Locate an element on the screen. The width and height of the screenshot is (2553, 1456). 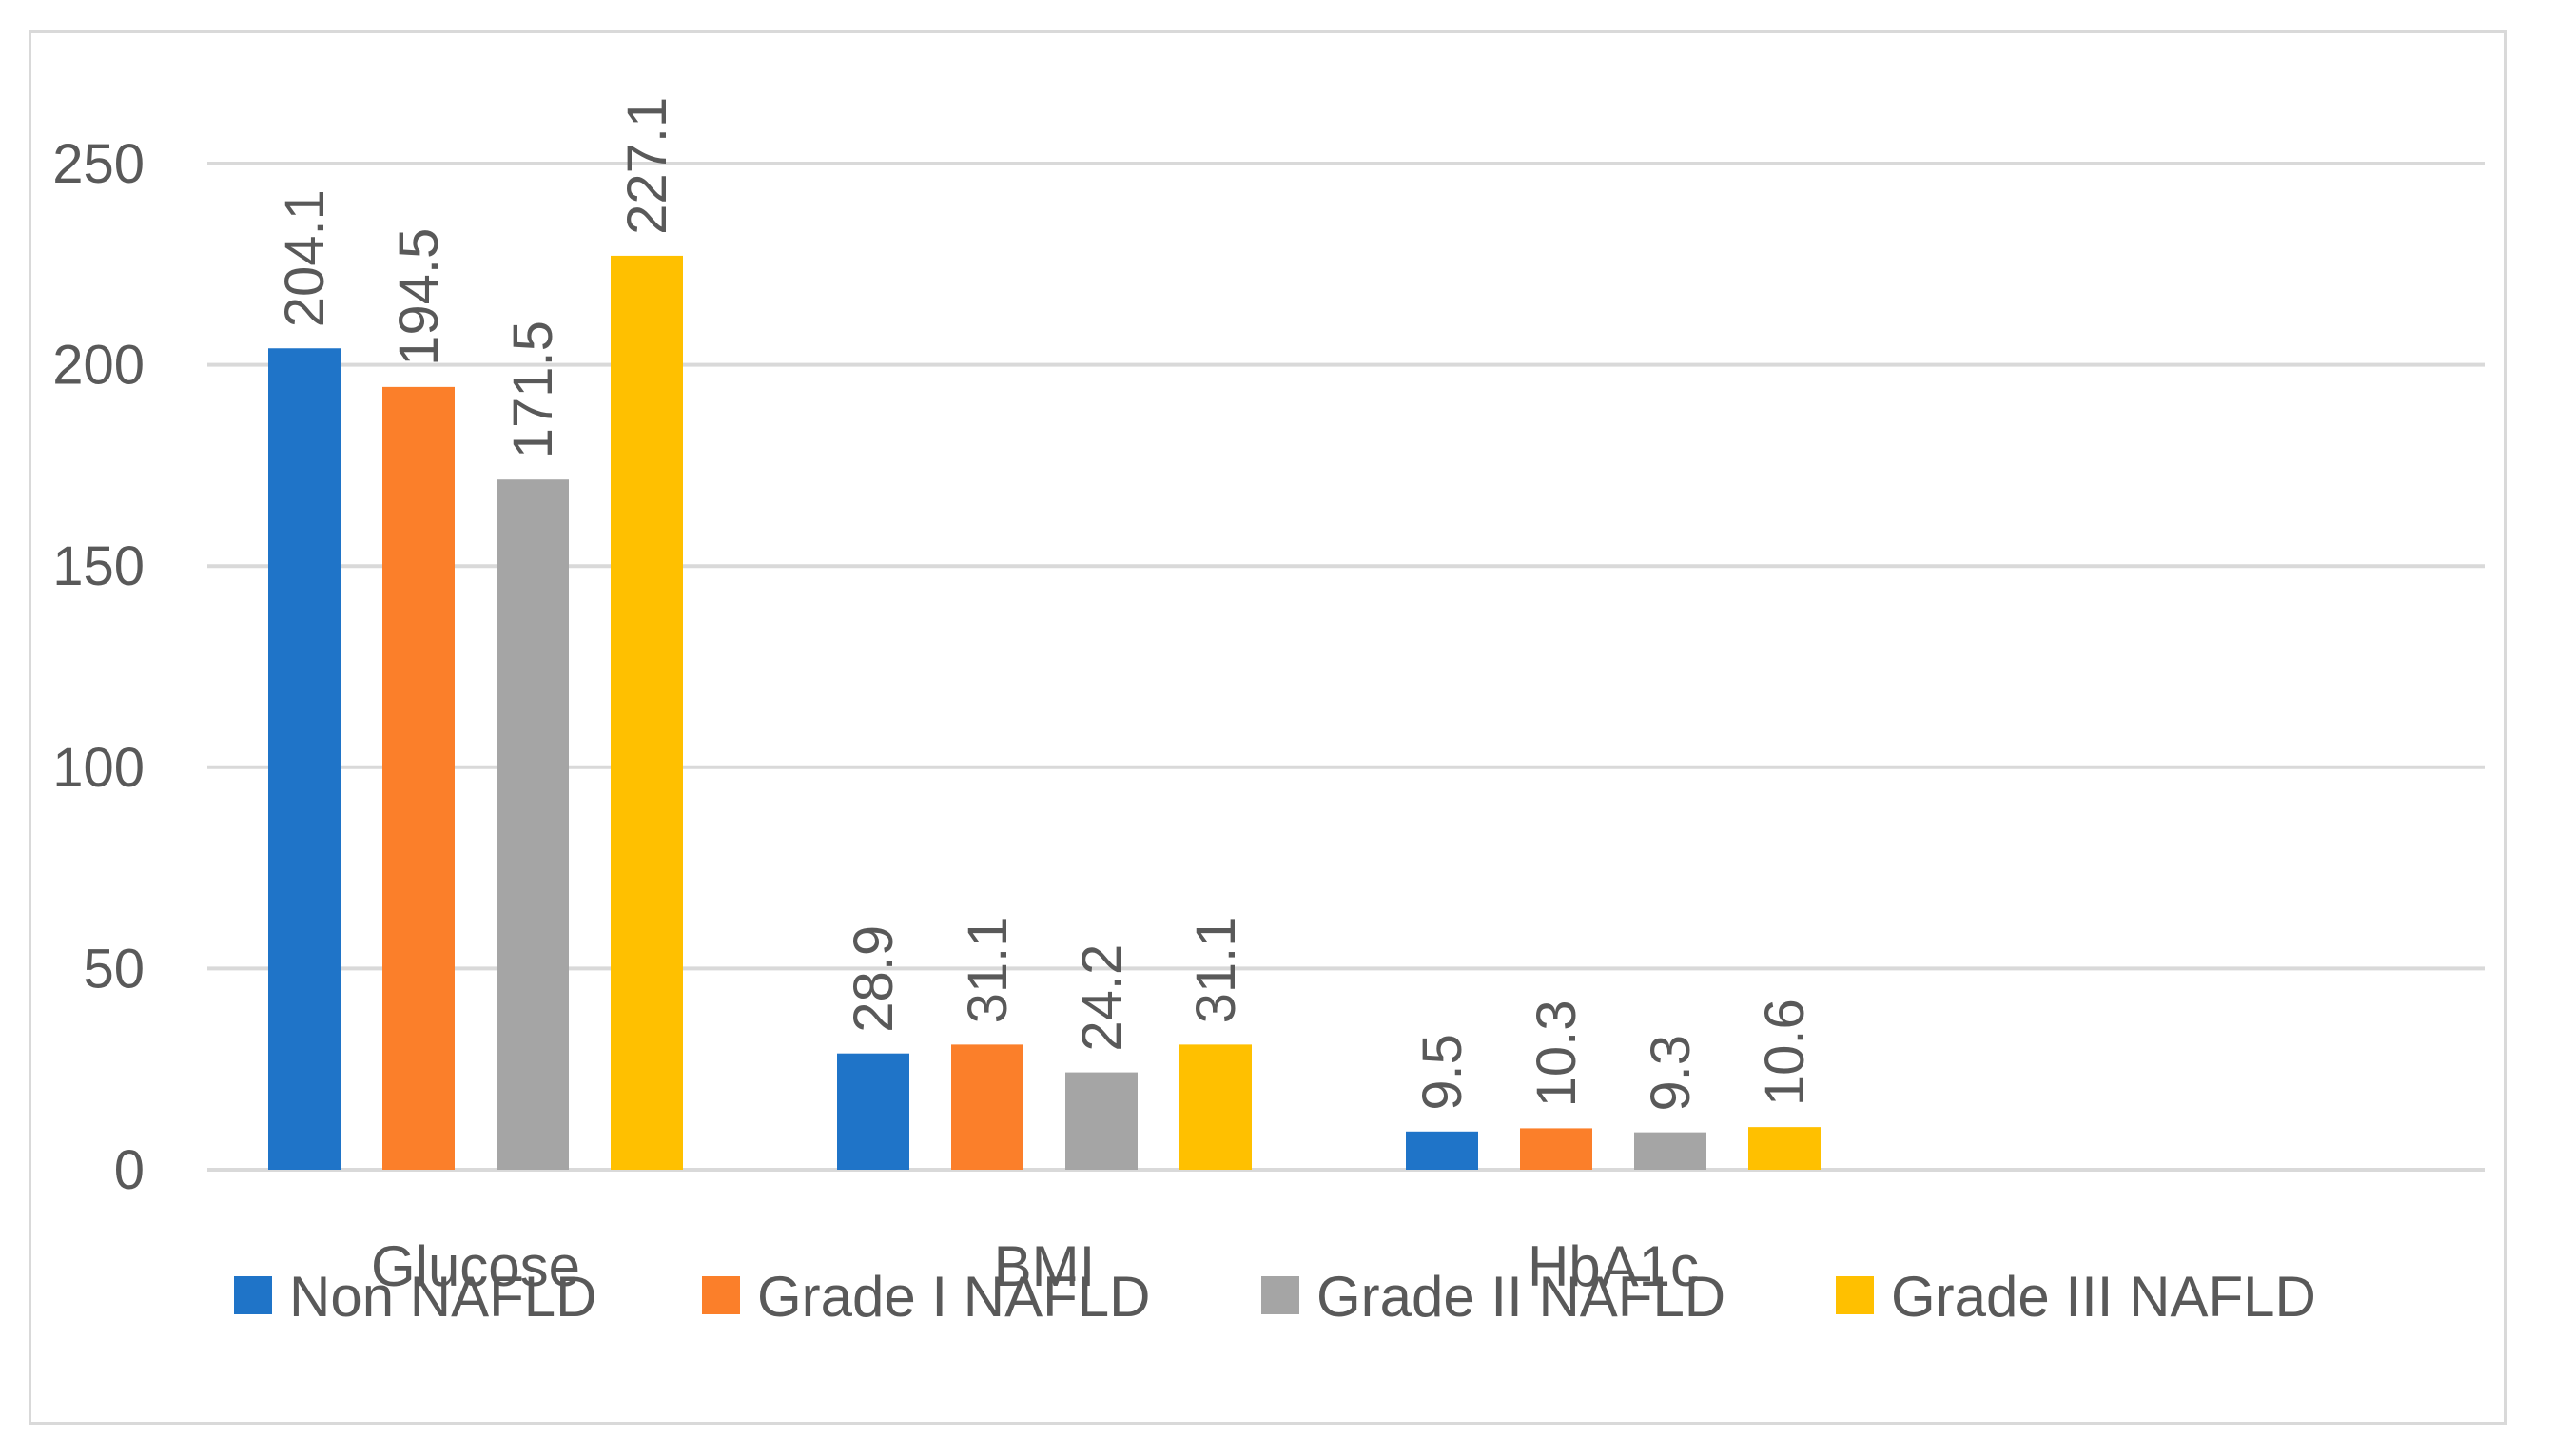
y-tick-label-0: 0 is located at coordinates (129, 1170).